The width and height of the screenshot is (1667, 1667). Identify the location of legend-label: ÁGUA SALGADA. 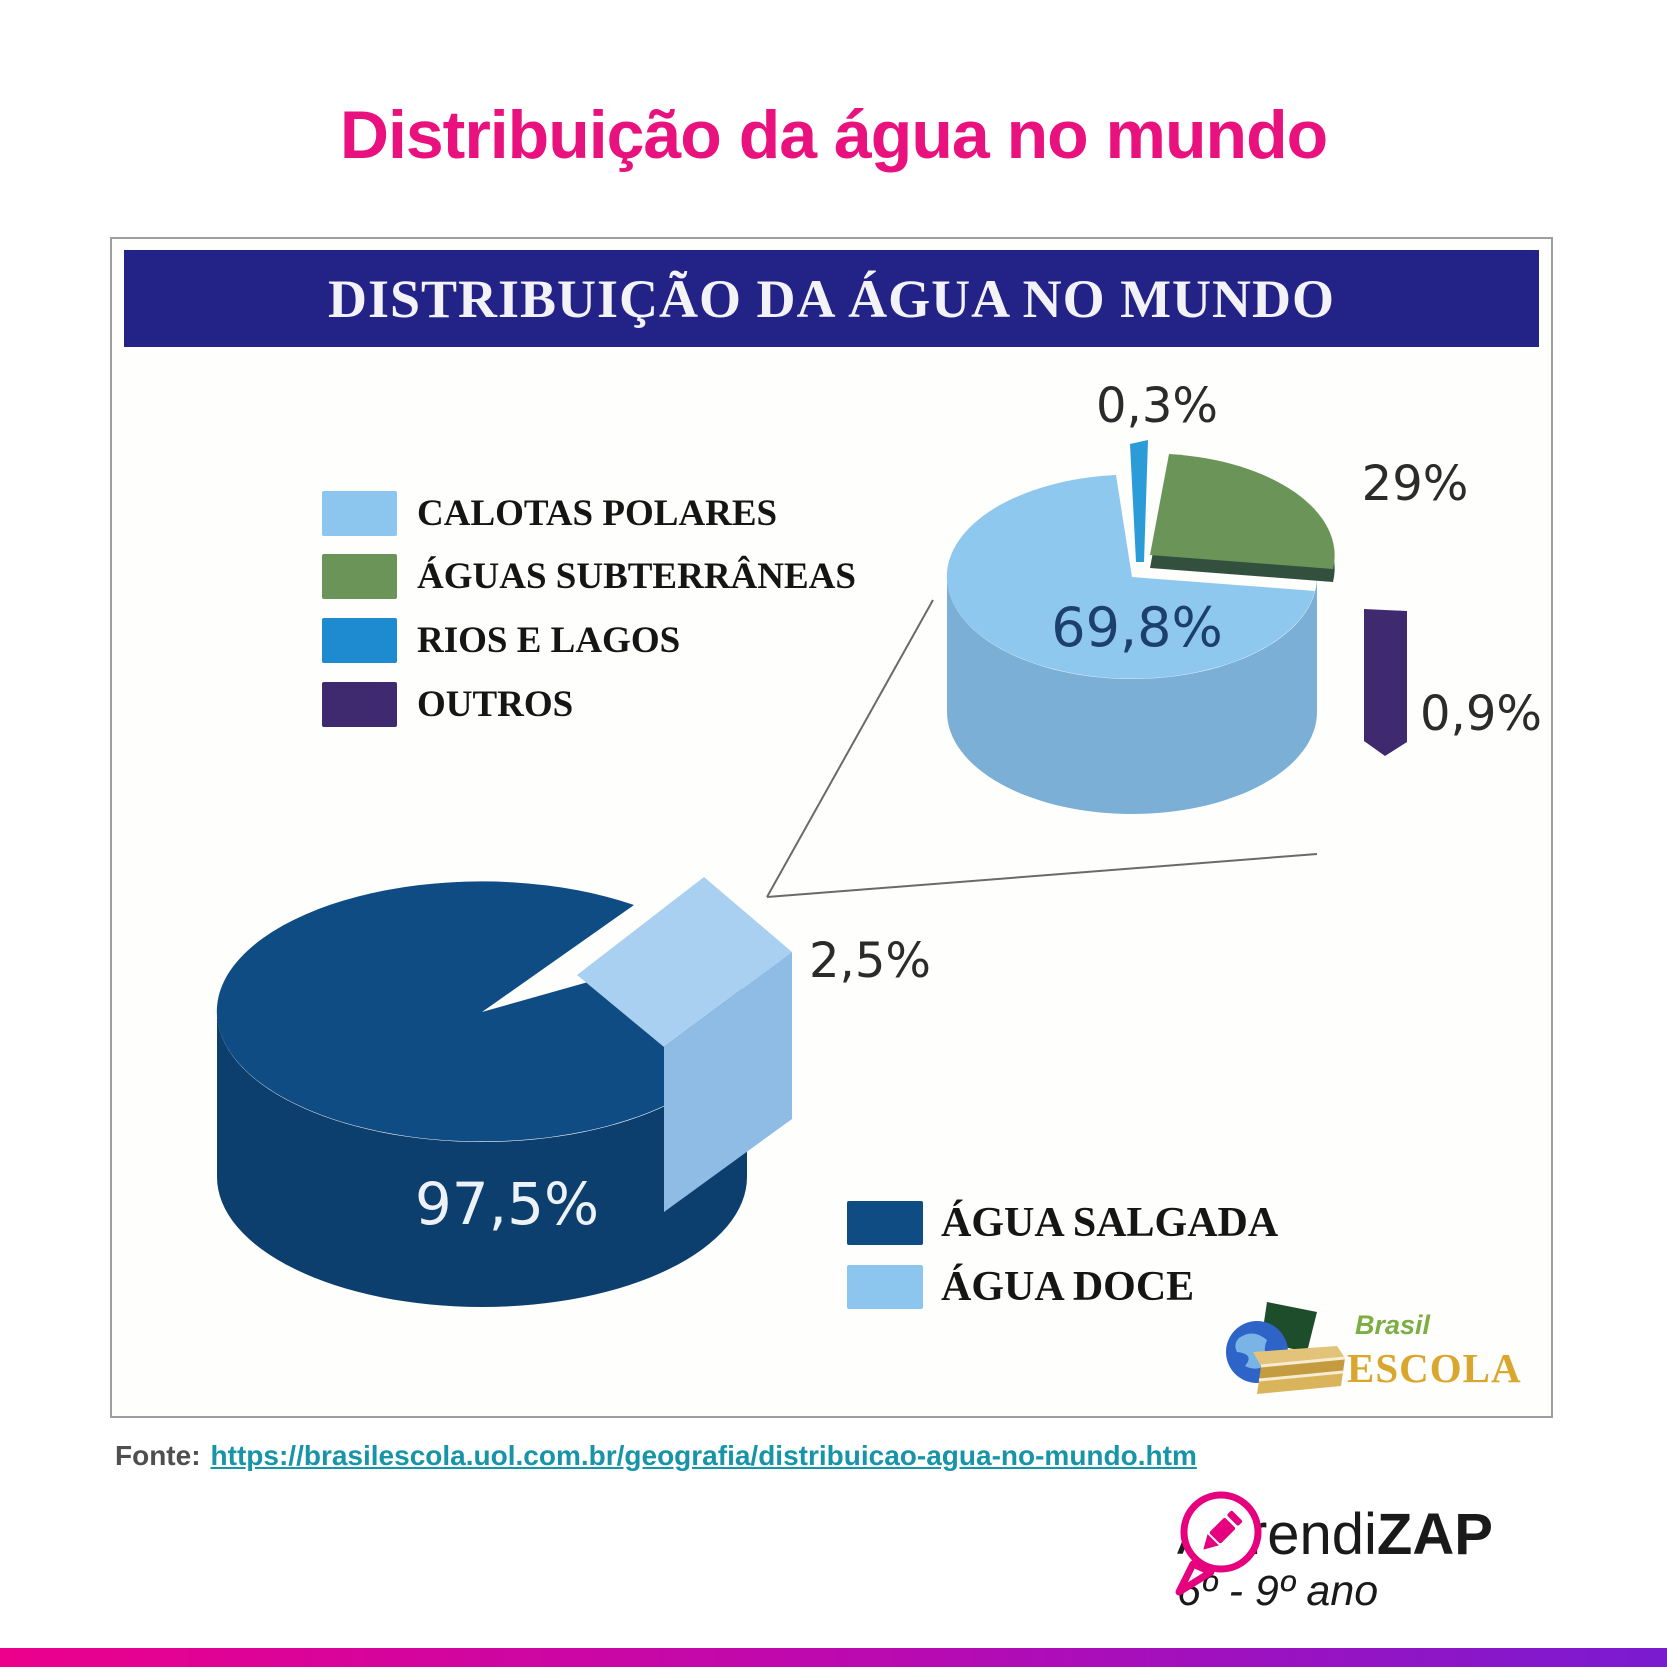
(1110, 1223).